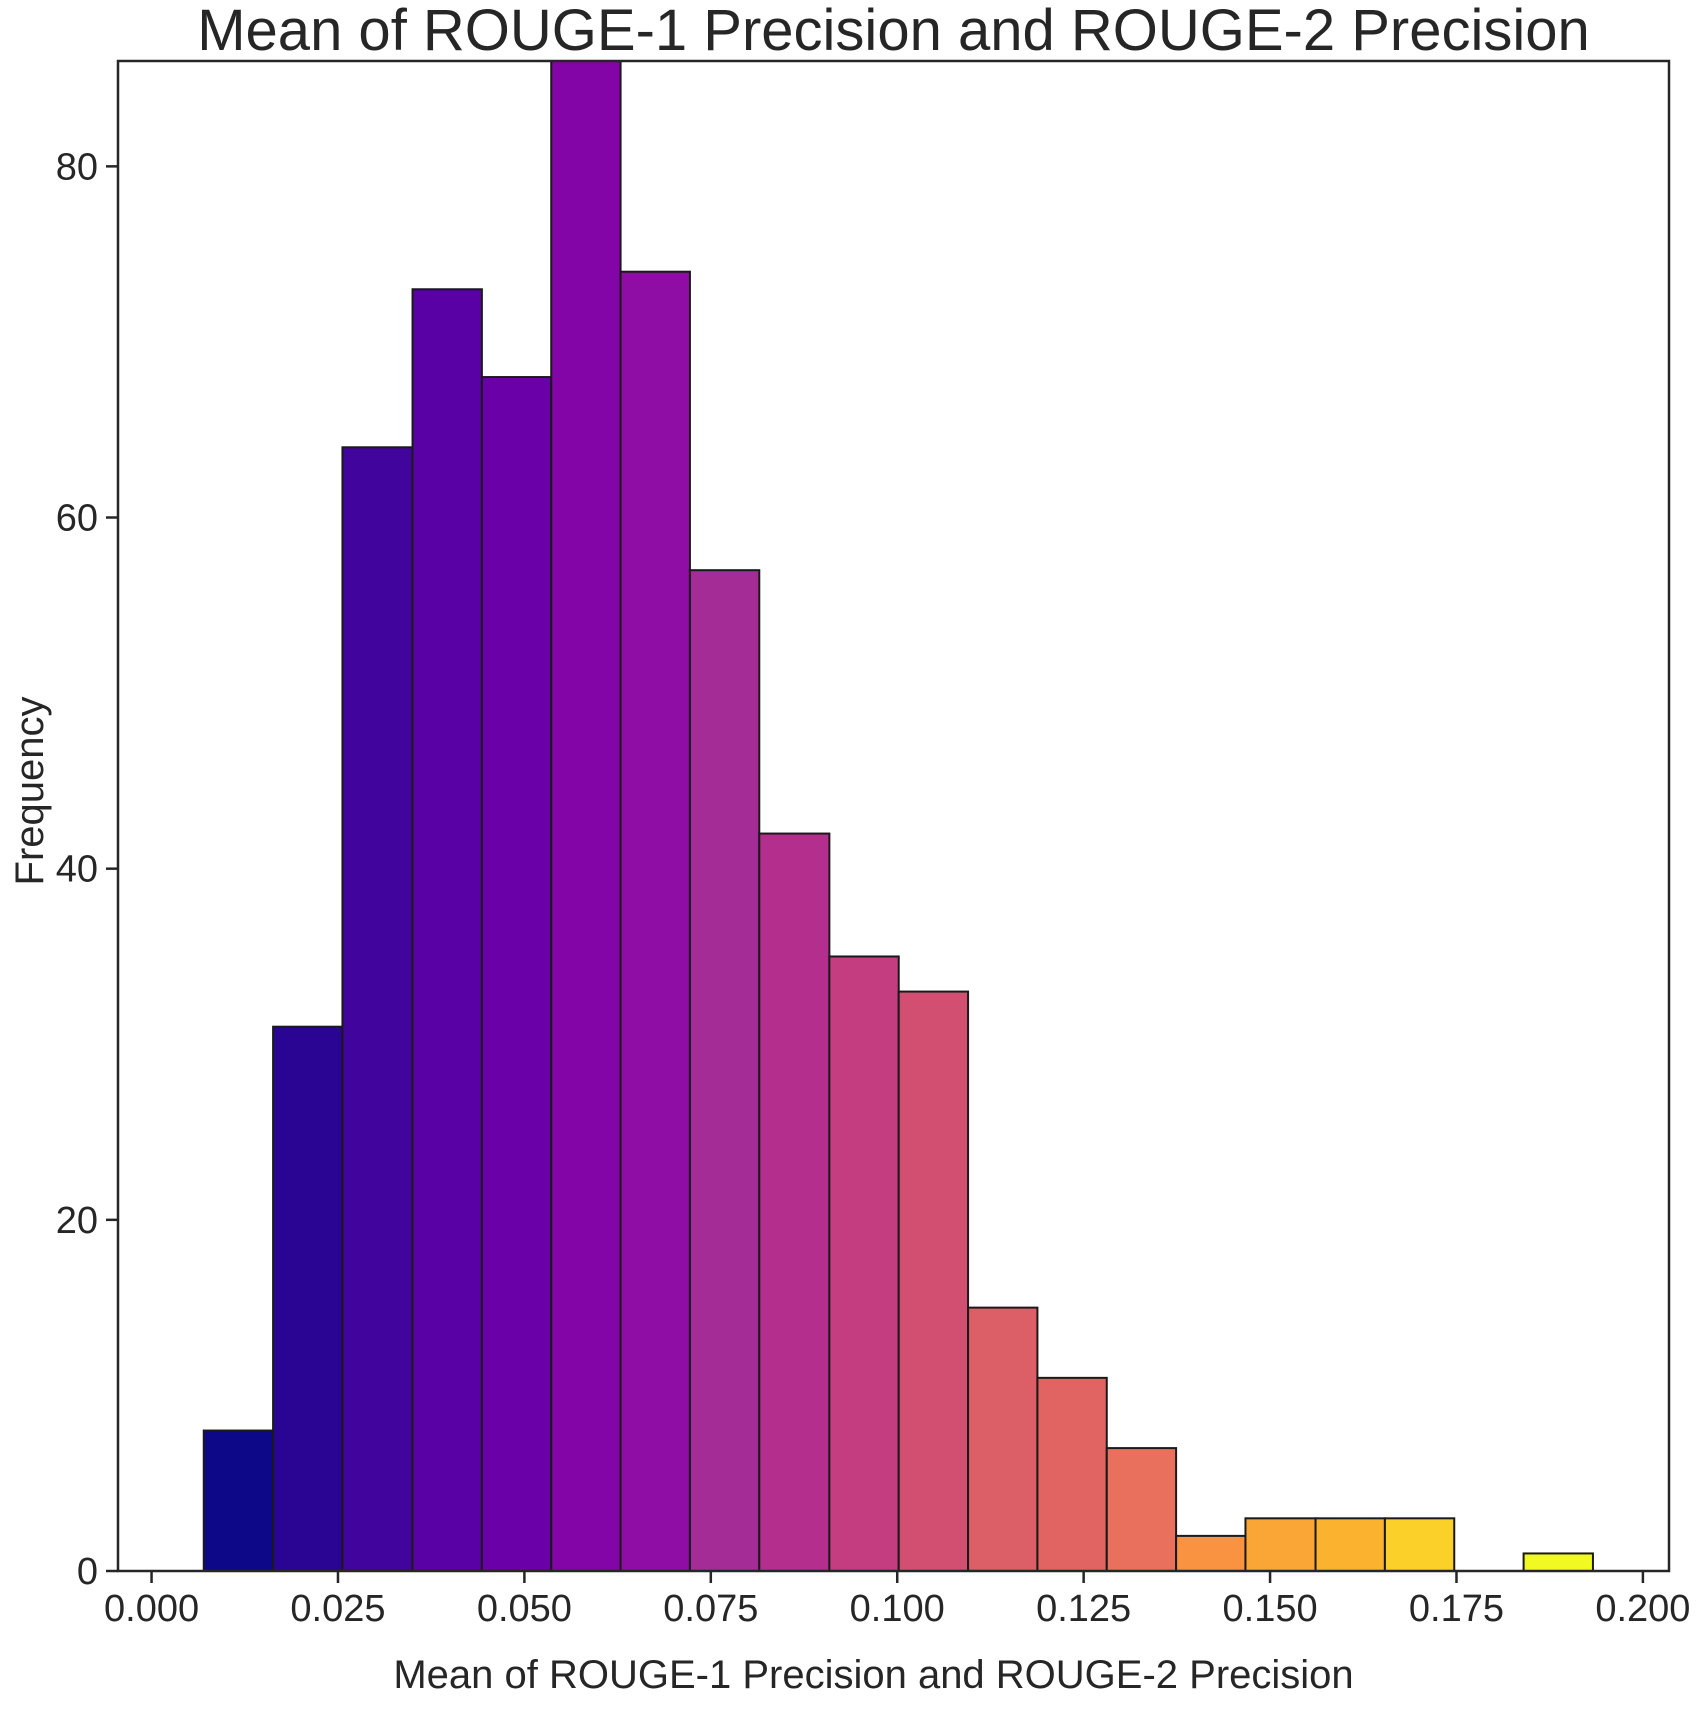 Image resolution: width=1706 pixels, height=1709 pixels. What do you see at coordinates (77, 870) in the screenshot?
I see `y-tick-label: 40` at bounding box center [77, 870].